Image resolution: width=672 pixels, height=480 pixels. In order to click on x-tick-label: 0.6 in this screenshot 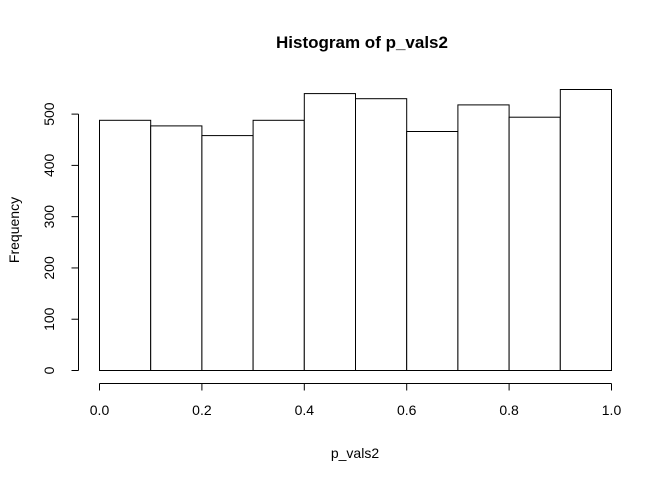, I will do `click(407, 410)`.